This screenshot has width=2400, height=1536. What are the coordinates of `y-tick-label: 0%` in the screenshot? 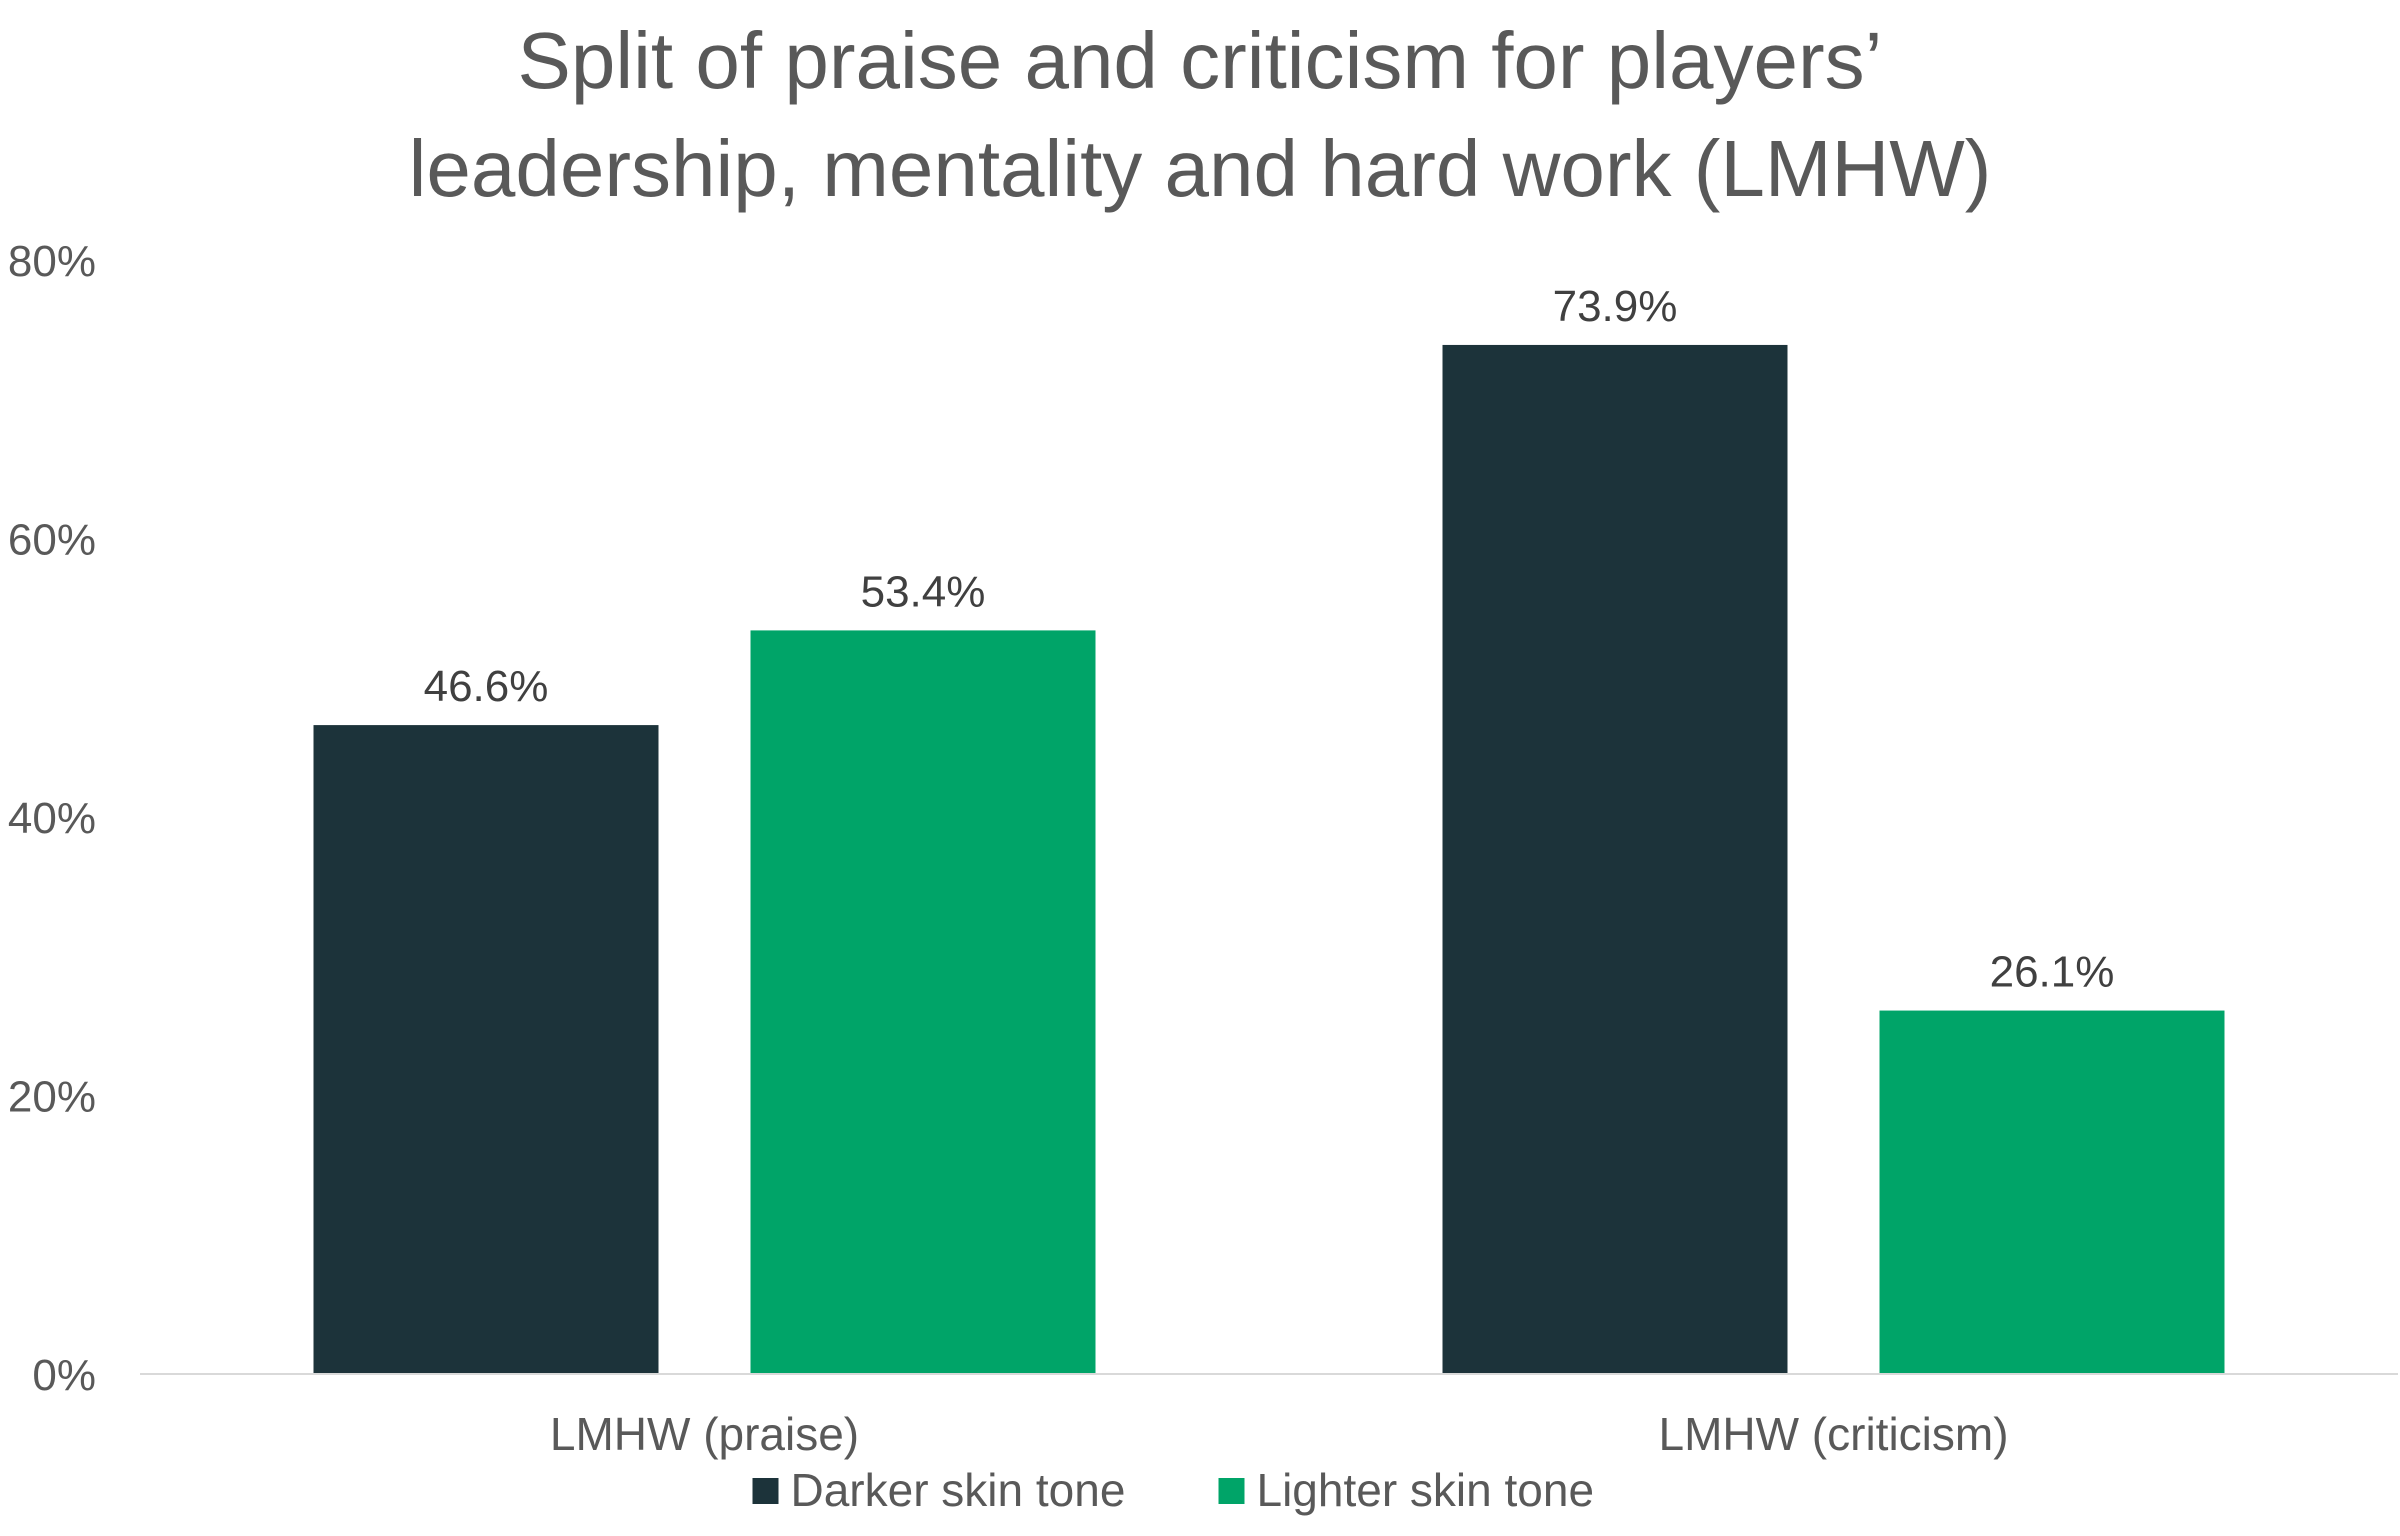 It's located at (64, 1375).